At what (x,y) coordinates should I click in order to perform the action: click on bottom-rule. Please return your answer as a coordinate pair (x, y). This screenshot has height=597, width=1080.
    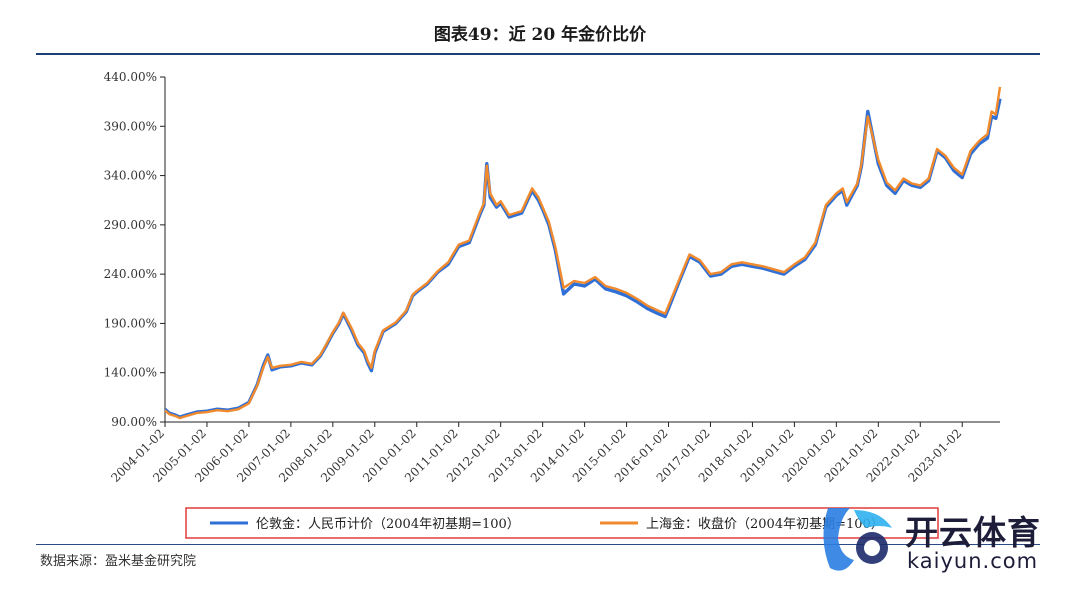
    Looking at the image, I should click on (538, 544).